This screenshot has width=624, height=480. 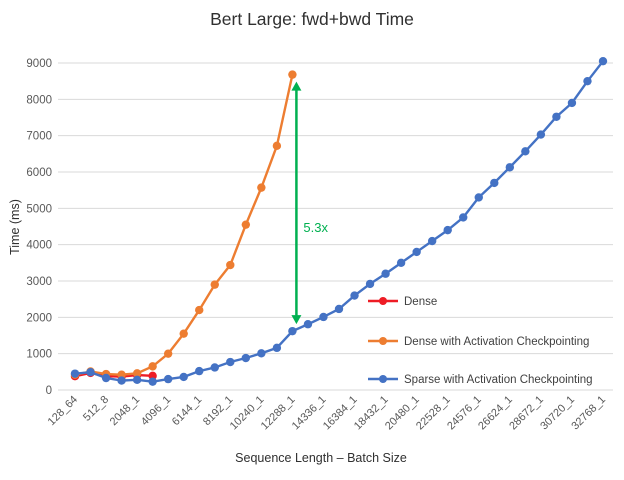 What do you see at coordinates (296, 320) in the screenshot?
I see `annotation-arrowhead-down` at bounding box center [296, 320].